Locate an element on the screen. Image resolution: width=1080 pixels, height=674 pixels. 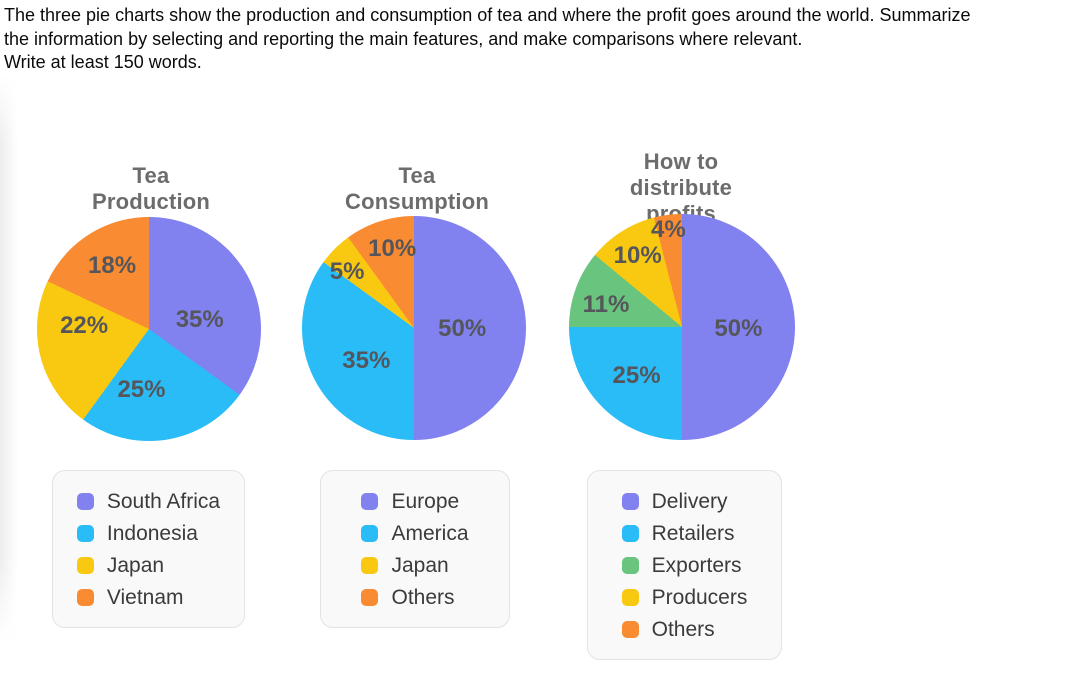
legend-label: America is located at coordinates (430, 533).